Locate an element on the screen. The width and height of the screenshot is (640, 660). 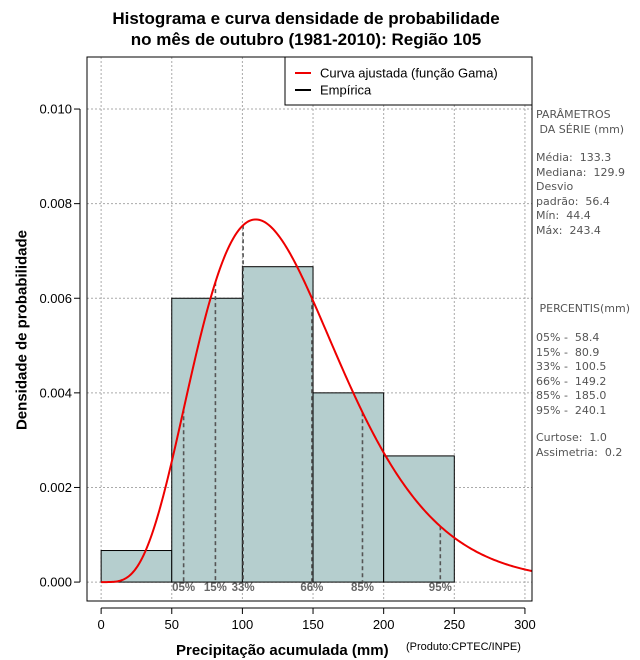
legend-frame is located at coordinates (408, 81).